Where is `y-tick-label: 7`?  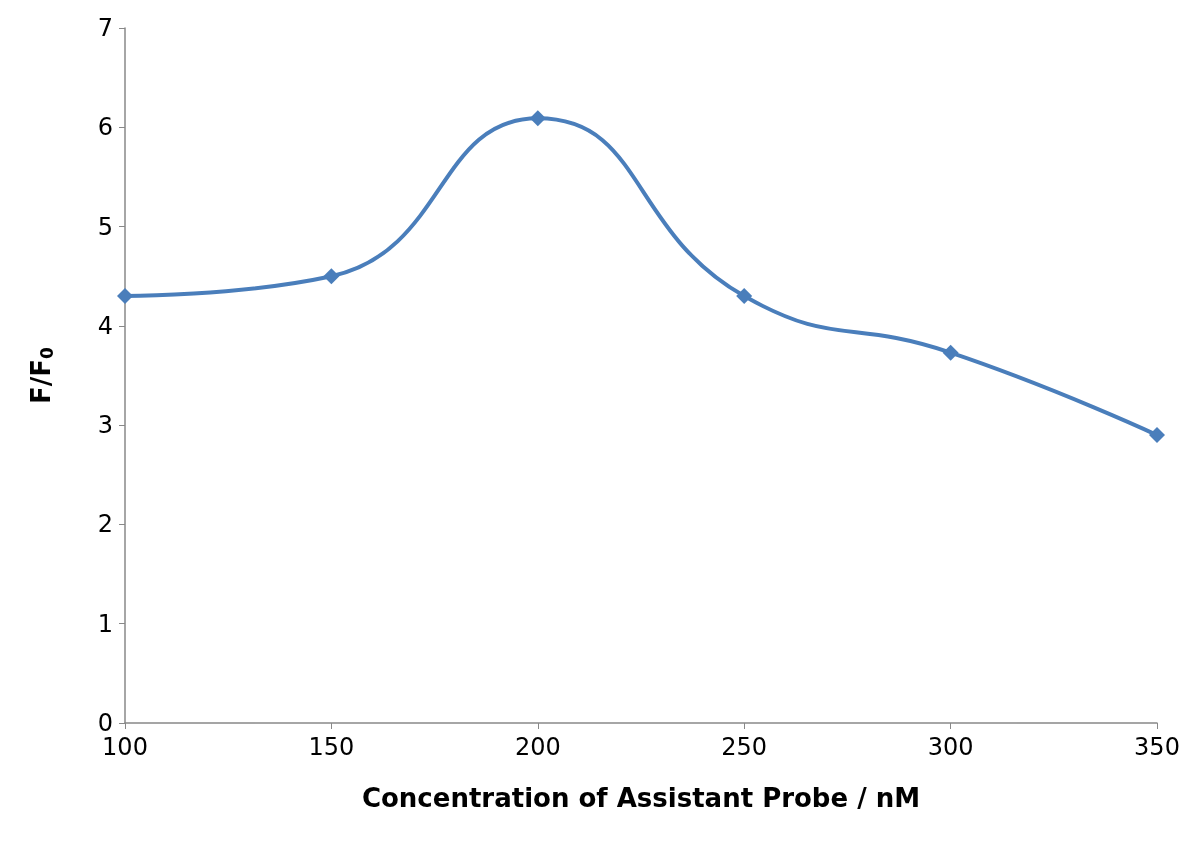
y-tick-label: 7 is located at coordinates (105, 28).